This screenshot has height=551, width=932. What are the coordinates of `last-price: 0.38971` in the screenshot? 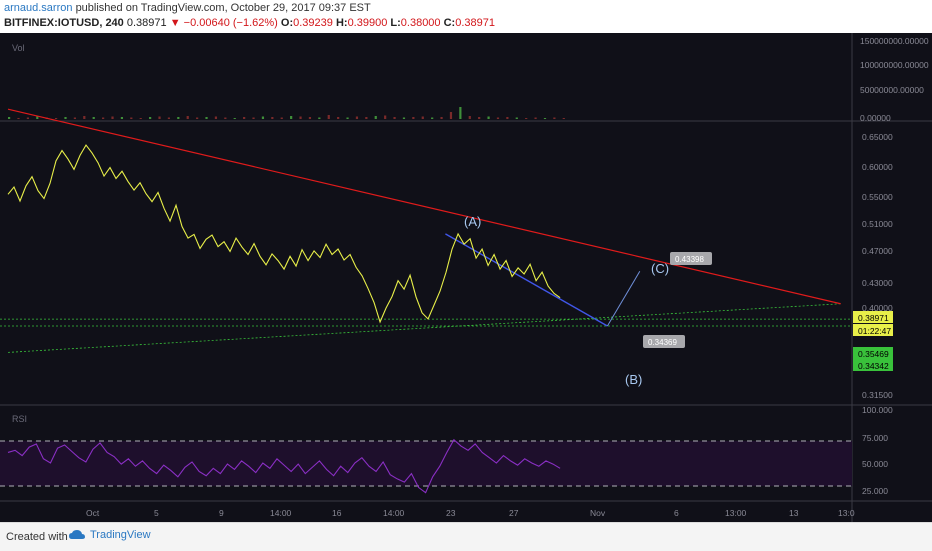 It's located at (146, 23).